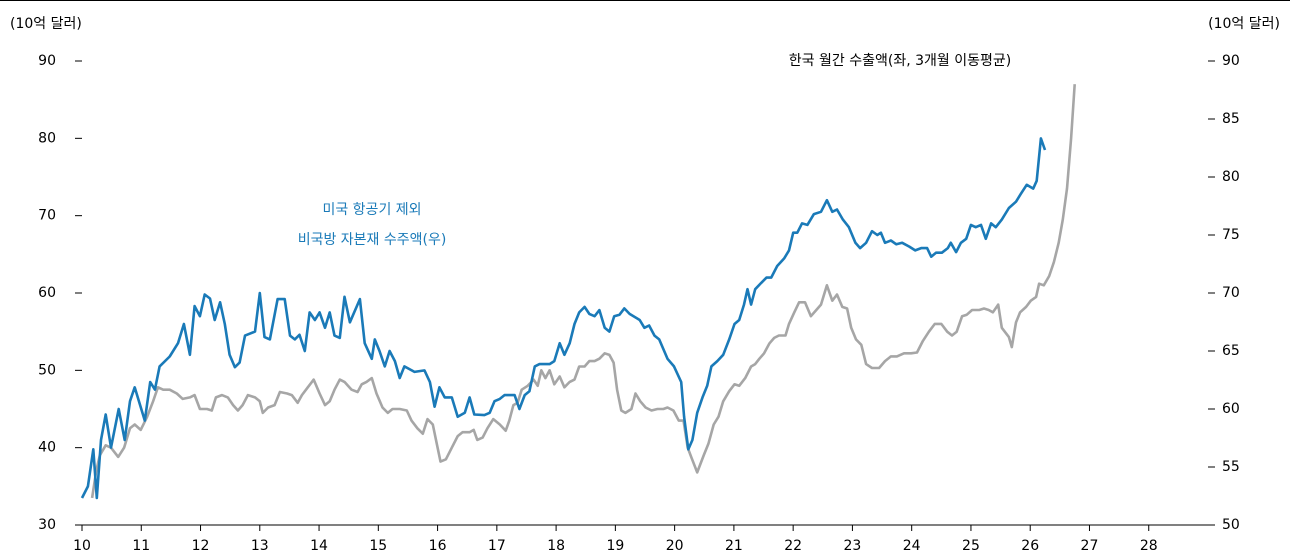  What do you see at coordinates (971, 546) in the screenshot?
I see `x-tick-label: 25` at bounding box center [971, 546].